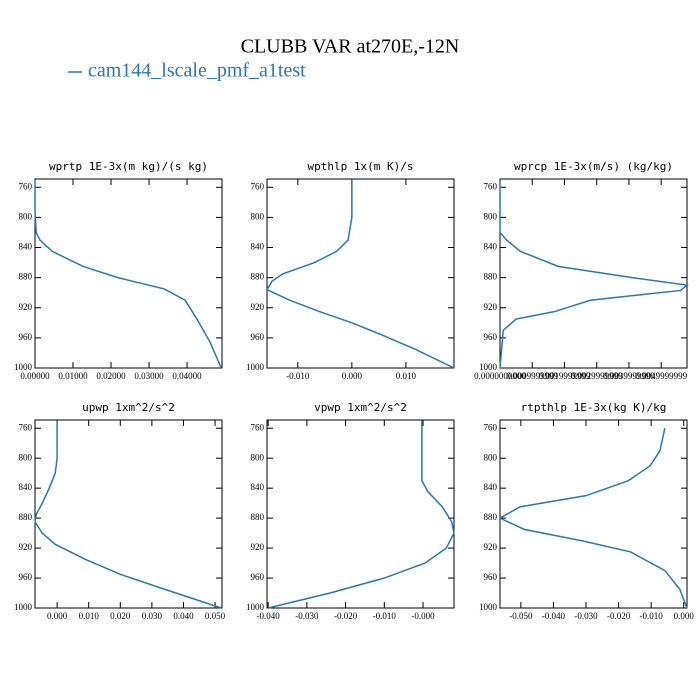  I want to click on legend-label: cam144_lscale_pmf_a1test, so click(197, 71).